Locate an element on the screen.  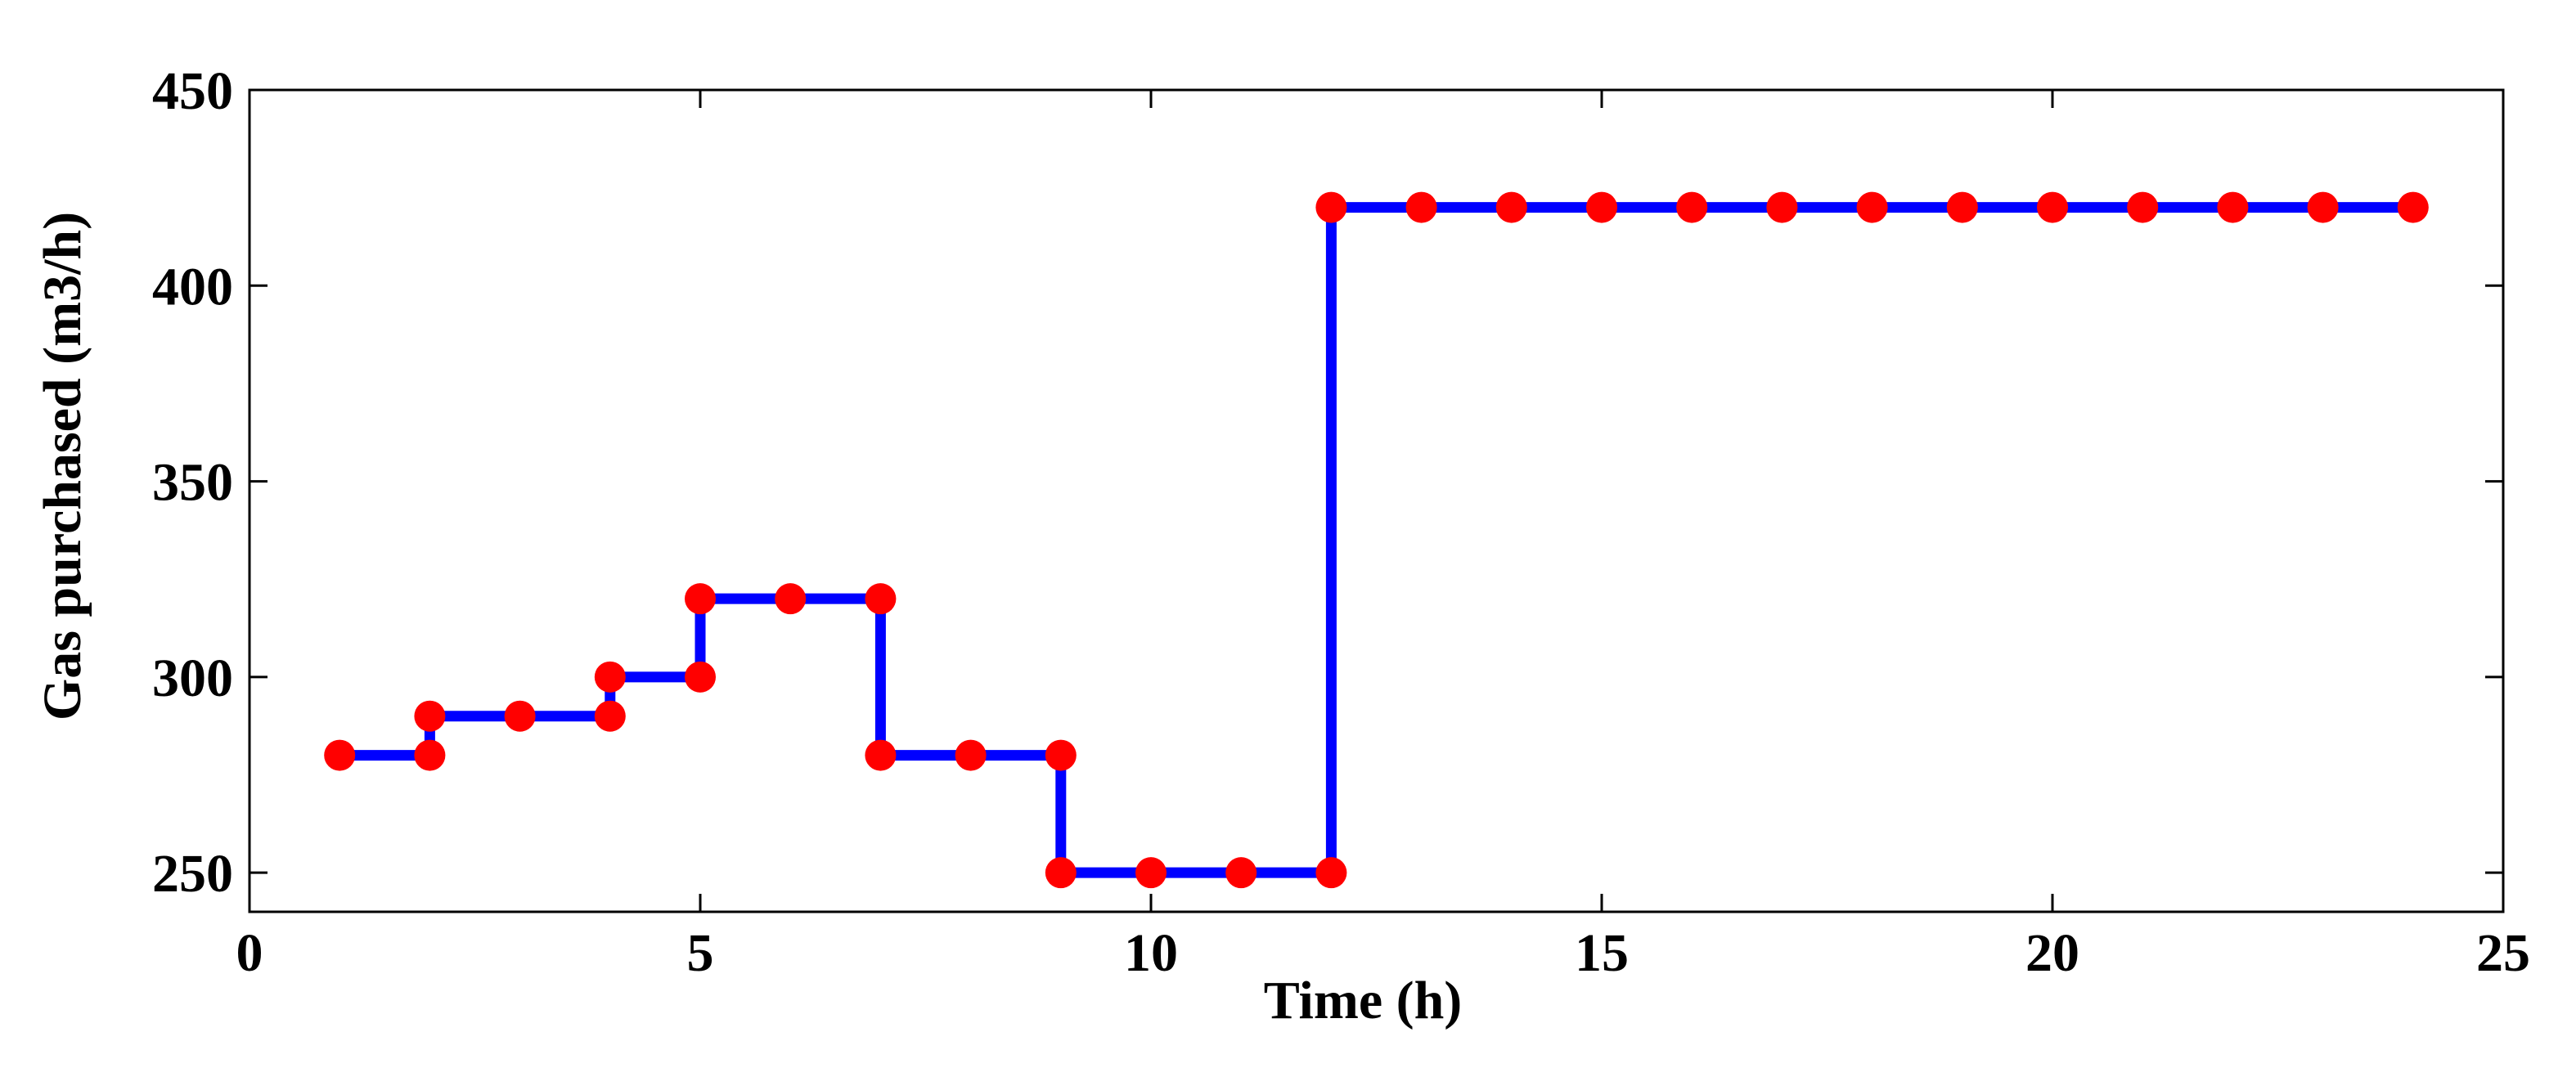
y-tick-label: 300 is located at coordinates (193, 678).